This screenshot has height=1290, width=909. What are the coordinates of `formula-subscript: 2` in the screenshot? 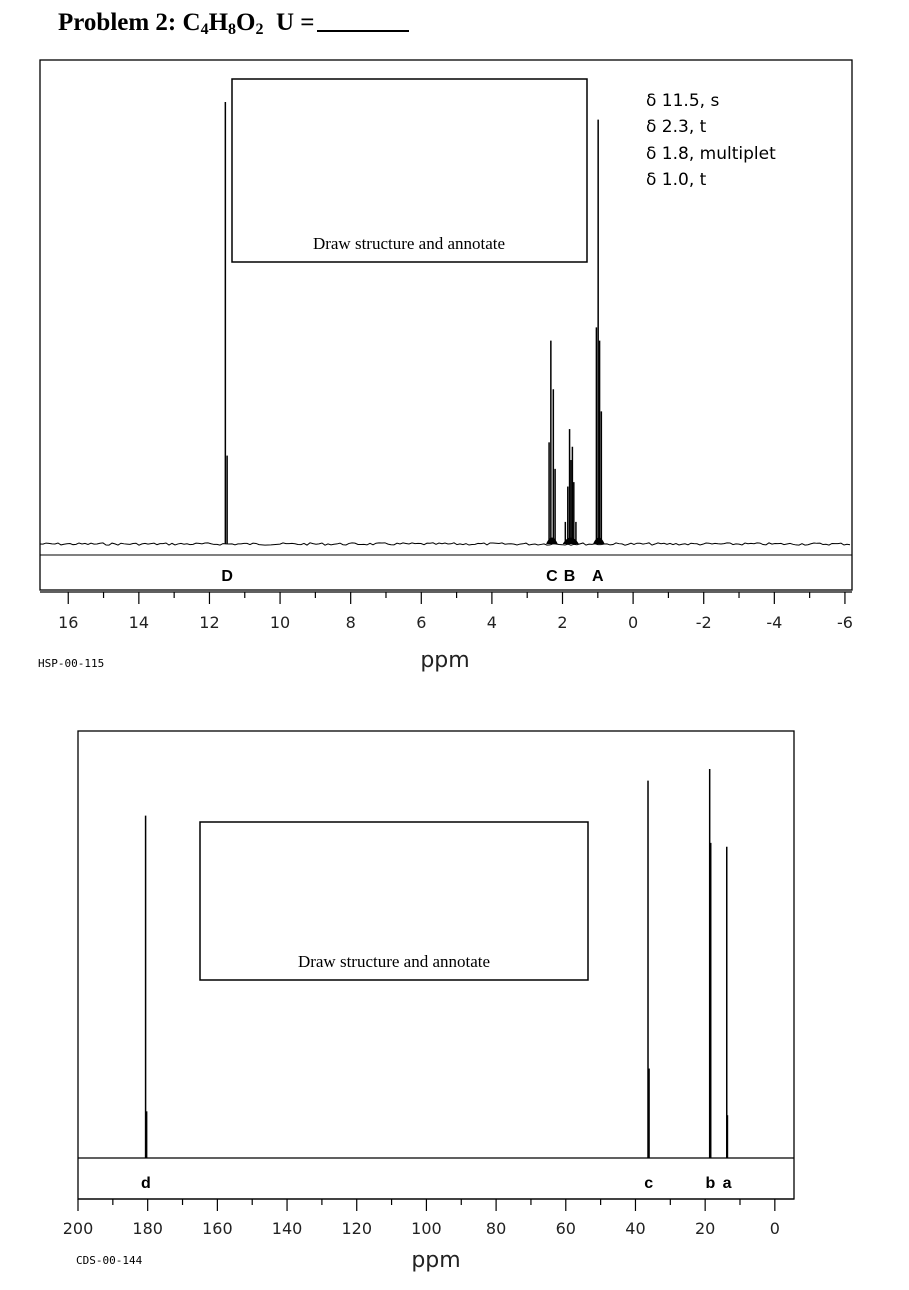 It's located at (259, 29).